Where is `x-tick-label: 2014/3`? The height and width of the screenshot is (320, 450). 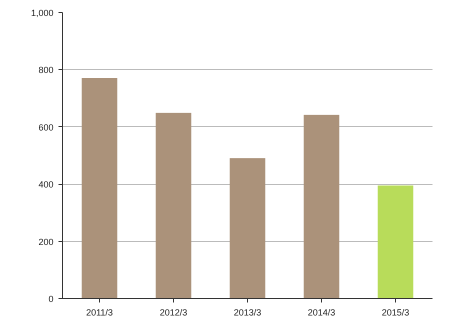
x-tick-label: 2014/3 is located at coordinates (322, 313).